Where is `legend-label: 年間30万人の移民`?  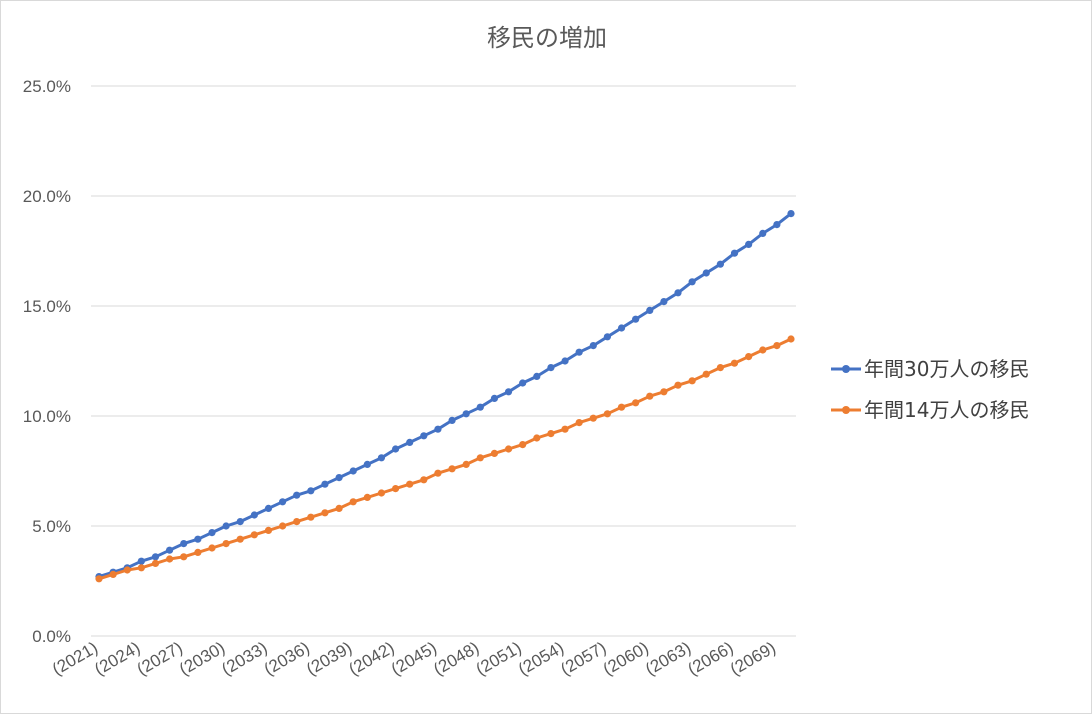
legend-label: 年間30万人の移民 is located at coordinates (946, 369).